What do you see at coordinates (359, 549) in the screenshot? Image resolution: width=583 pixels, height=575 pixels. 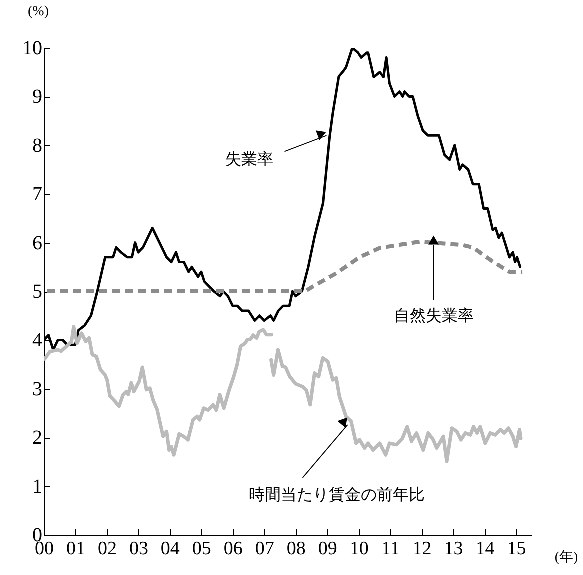 I see `x-tick-label: 10` at bounding box center [359, 549].